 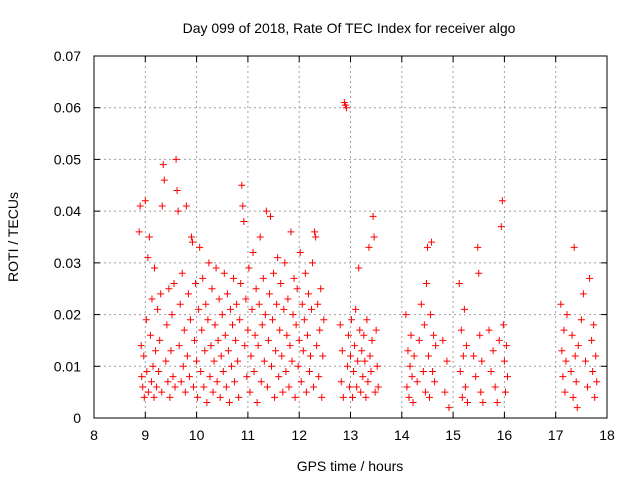 I want to click on x-tick-label: 16, so click(x=505, y=435).